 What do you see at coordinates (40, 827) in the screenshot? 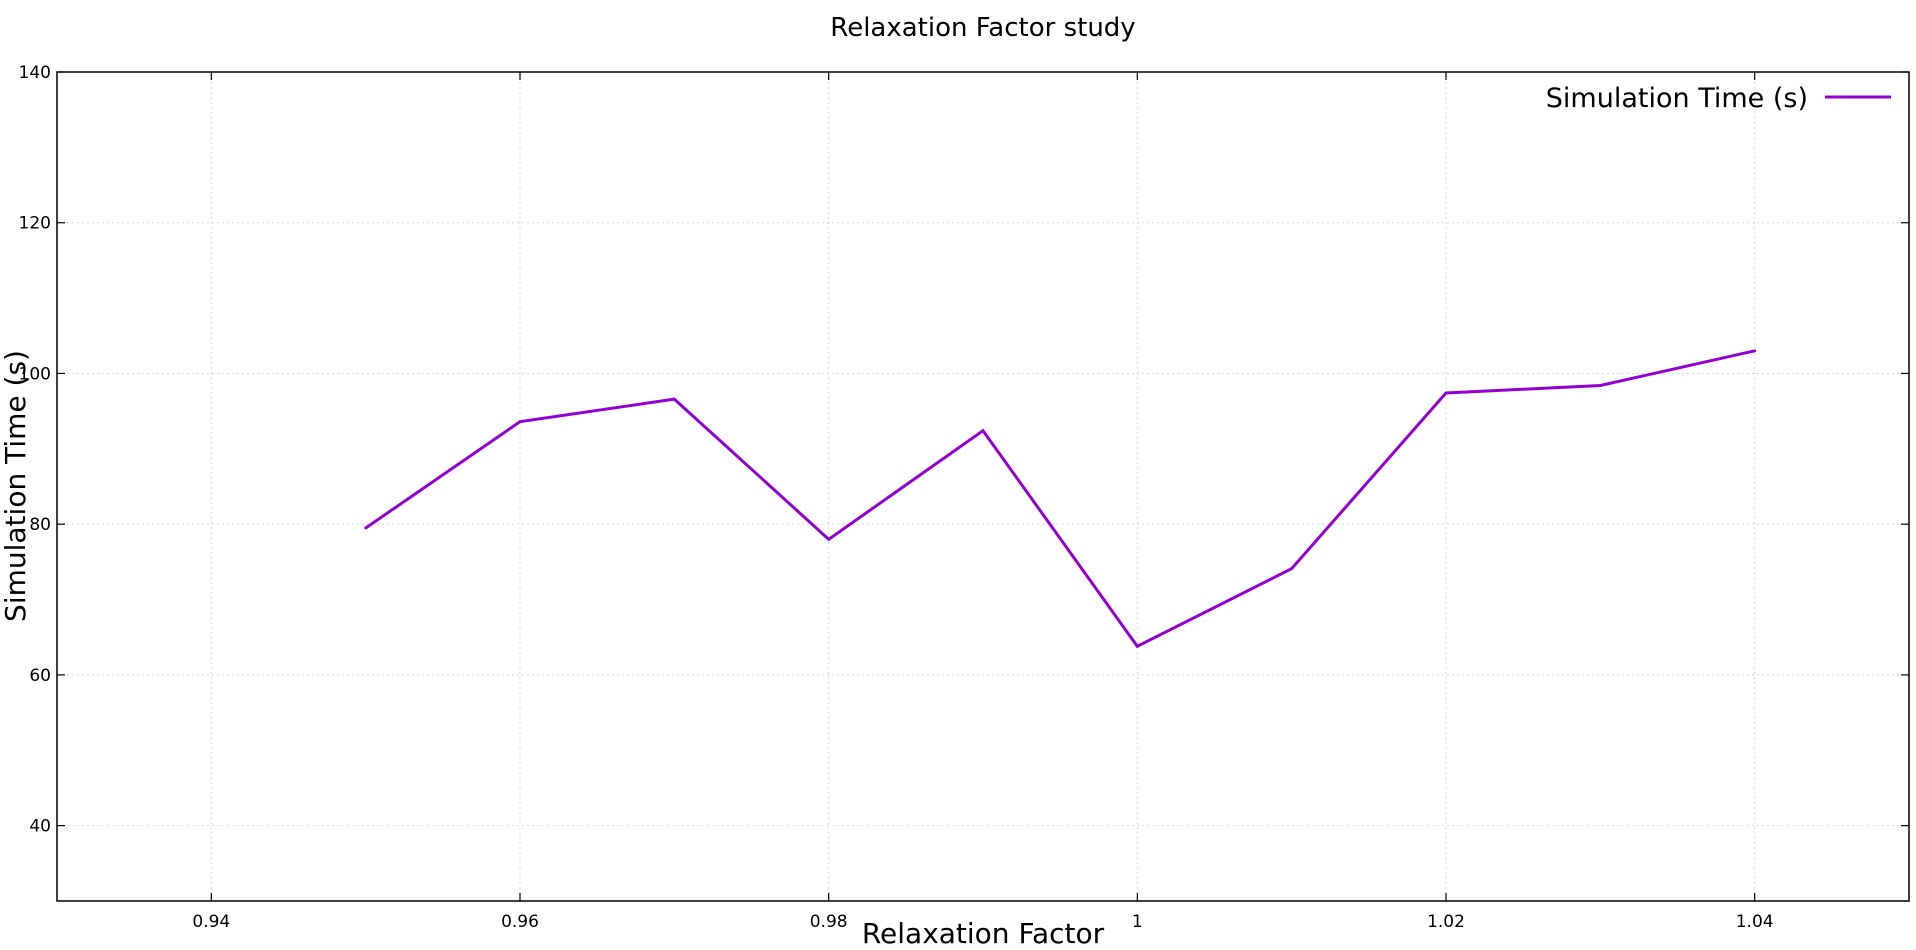
I see `y-tick-label: 40` at bounding box center [40, 827].